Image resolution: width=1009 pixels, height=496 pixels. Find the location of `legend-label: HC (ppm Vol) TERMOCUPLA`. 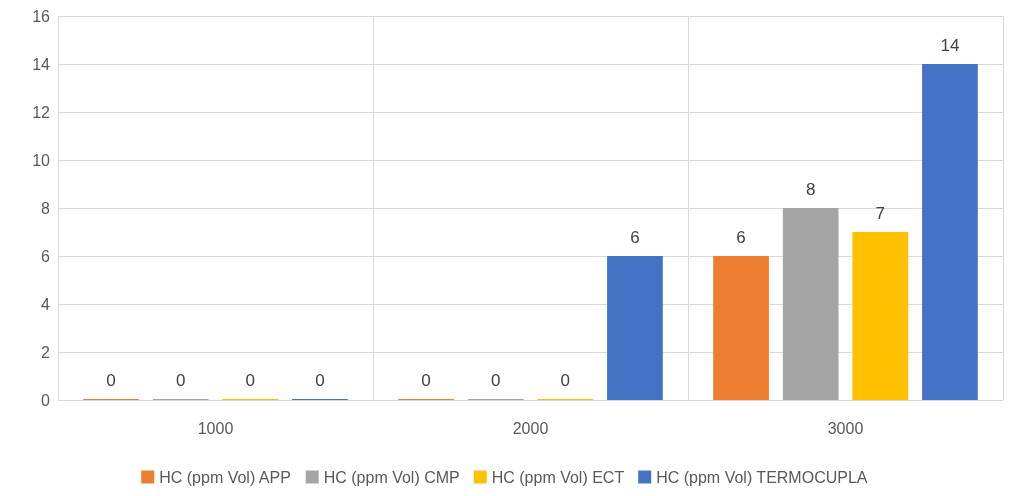

legend-label: HC (ppm Vol) TERMOCUPLA is located at coordinates (762, 477).